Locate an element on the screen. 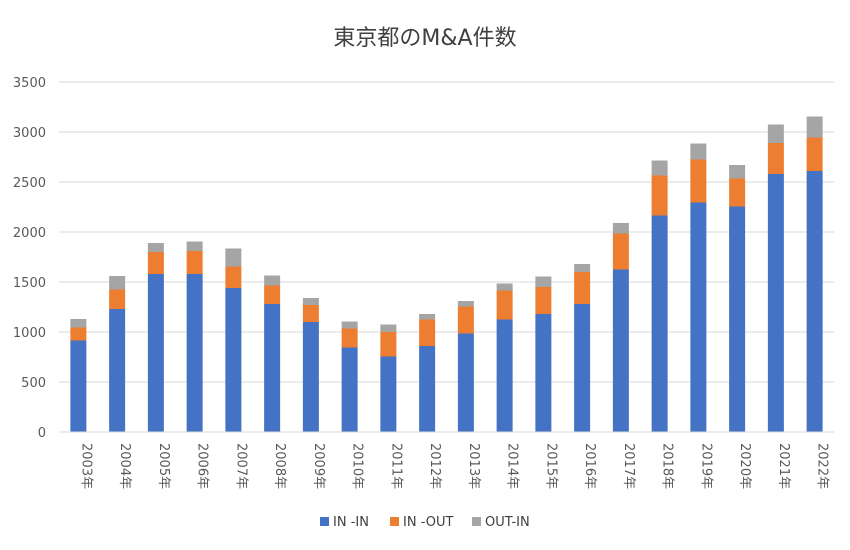  x-tick-label: 2019年 is located at coordinates (705, 466).